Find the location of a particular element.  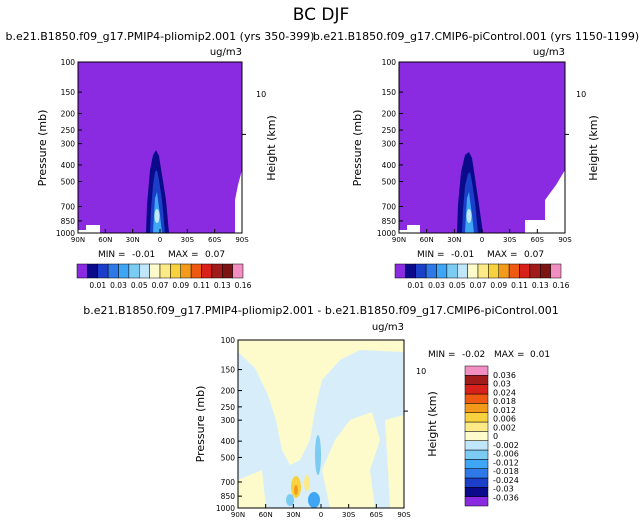

panel-2-pressure-tick-label: 250 is located at coordinates (389, 130).